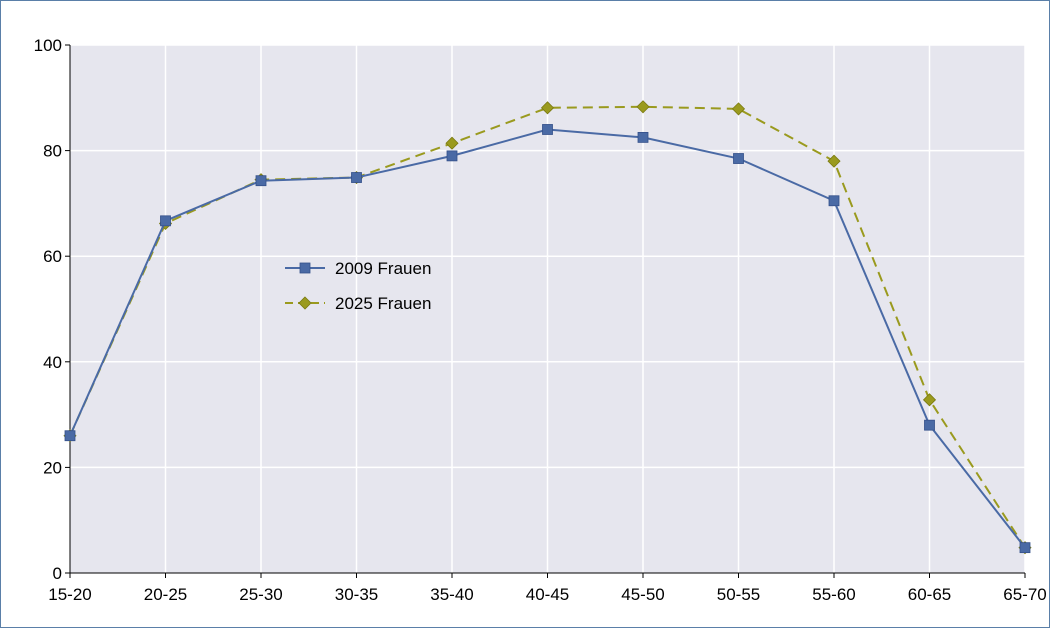  What do you see at coordinates (69, 594) in the screenshot?
I see `x-tick-label-15-20: 15-20` at bounding box center [69, 594].